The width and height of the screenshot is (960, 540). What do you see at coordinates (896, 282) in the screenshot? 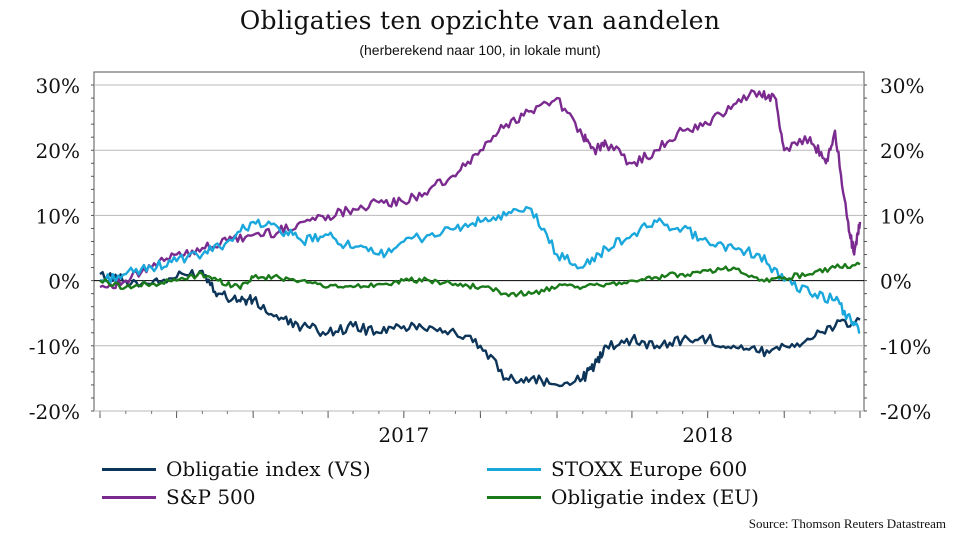
I see `y-tick-label-right: 0%` at bounding box center [896, 282].